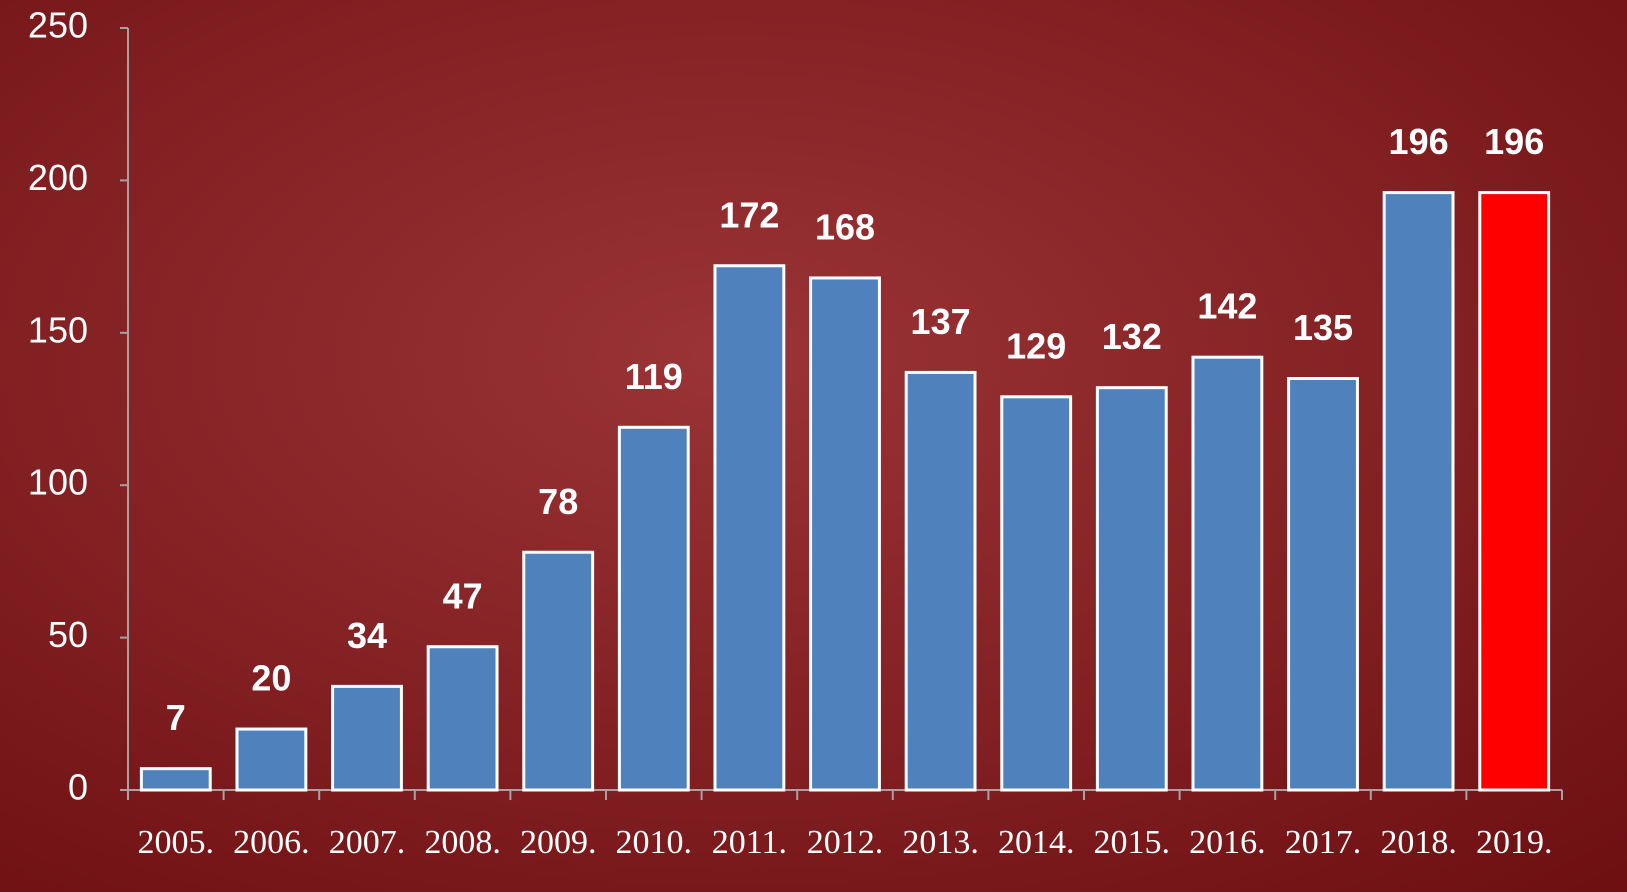  Describe the element at coordinates (558, 501) in the screenshot. I see `value-label: 78` at that location.